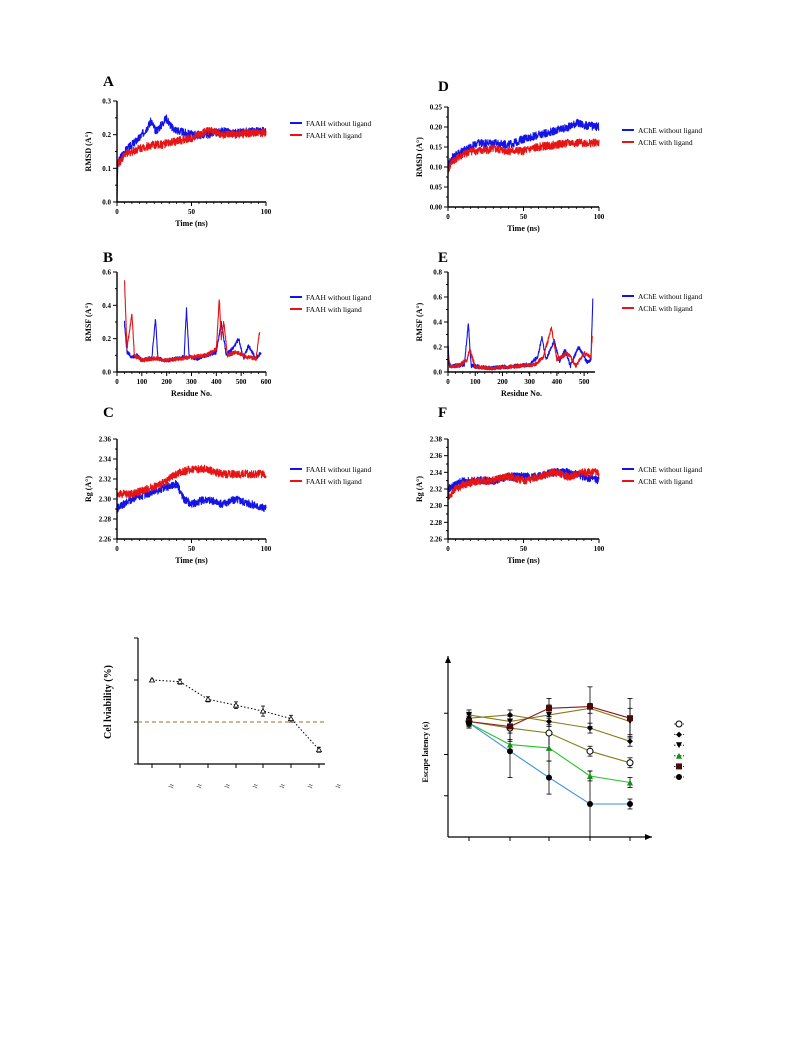 The image size is (793, 1057). What do you see at coordinates (665, 308) in the screenshot?
I see `legend-label: AChE with ligand` at bounding box center [665, 308].